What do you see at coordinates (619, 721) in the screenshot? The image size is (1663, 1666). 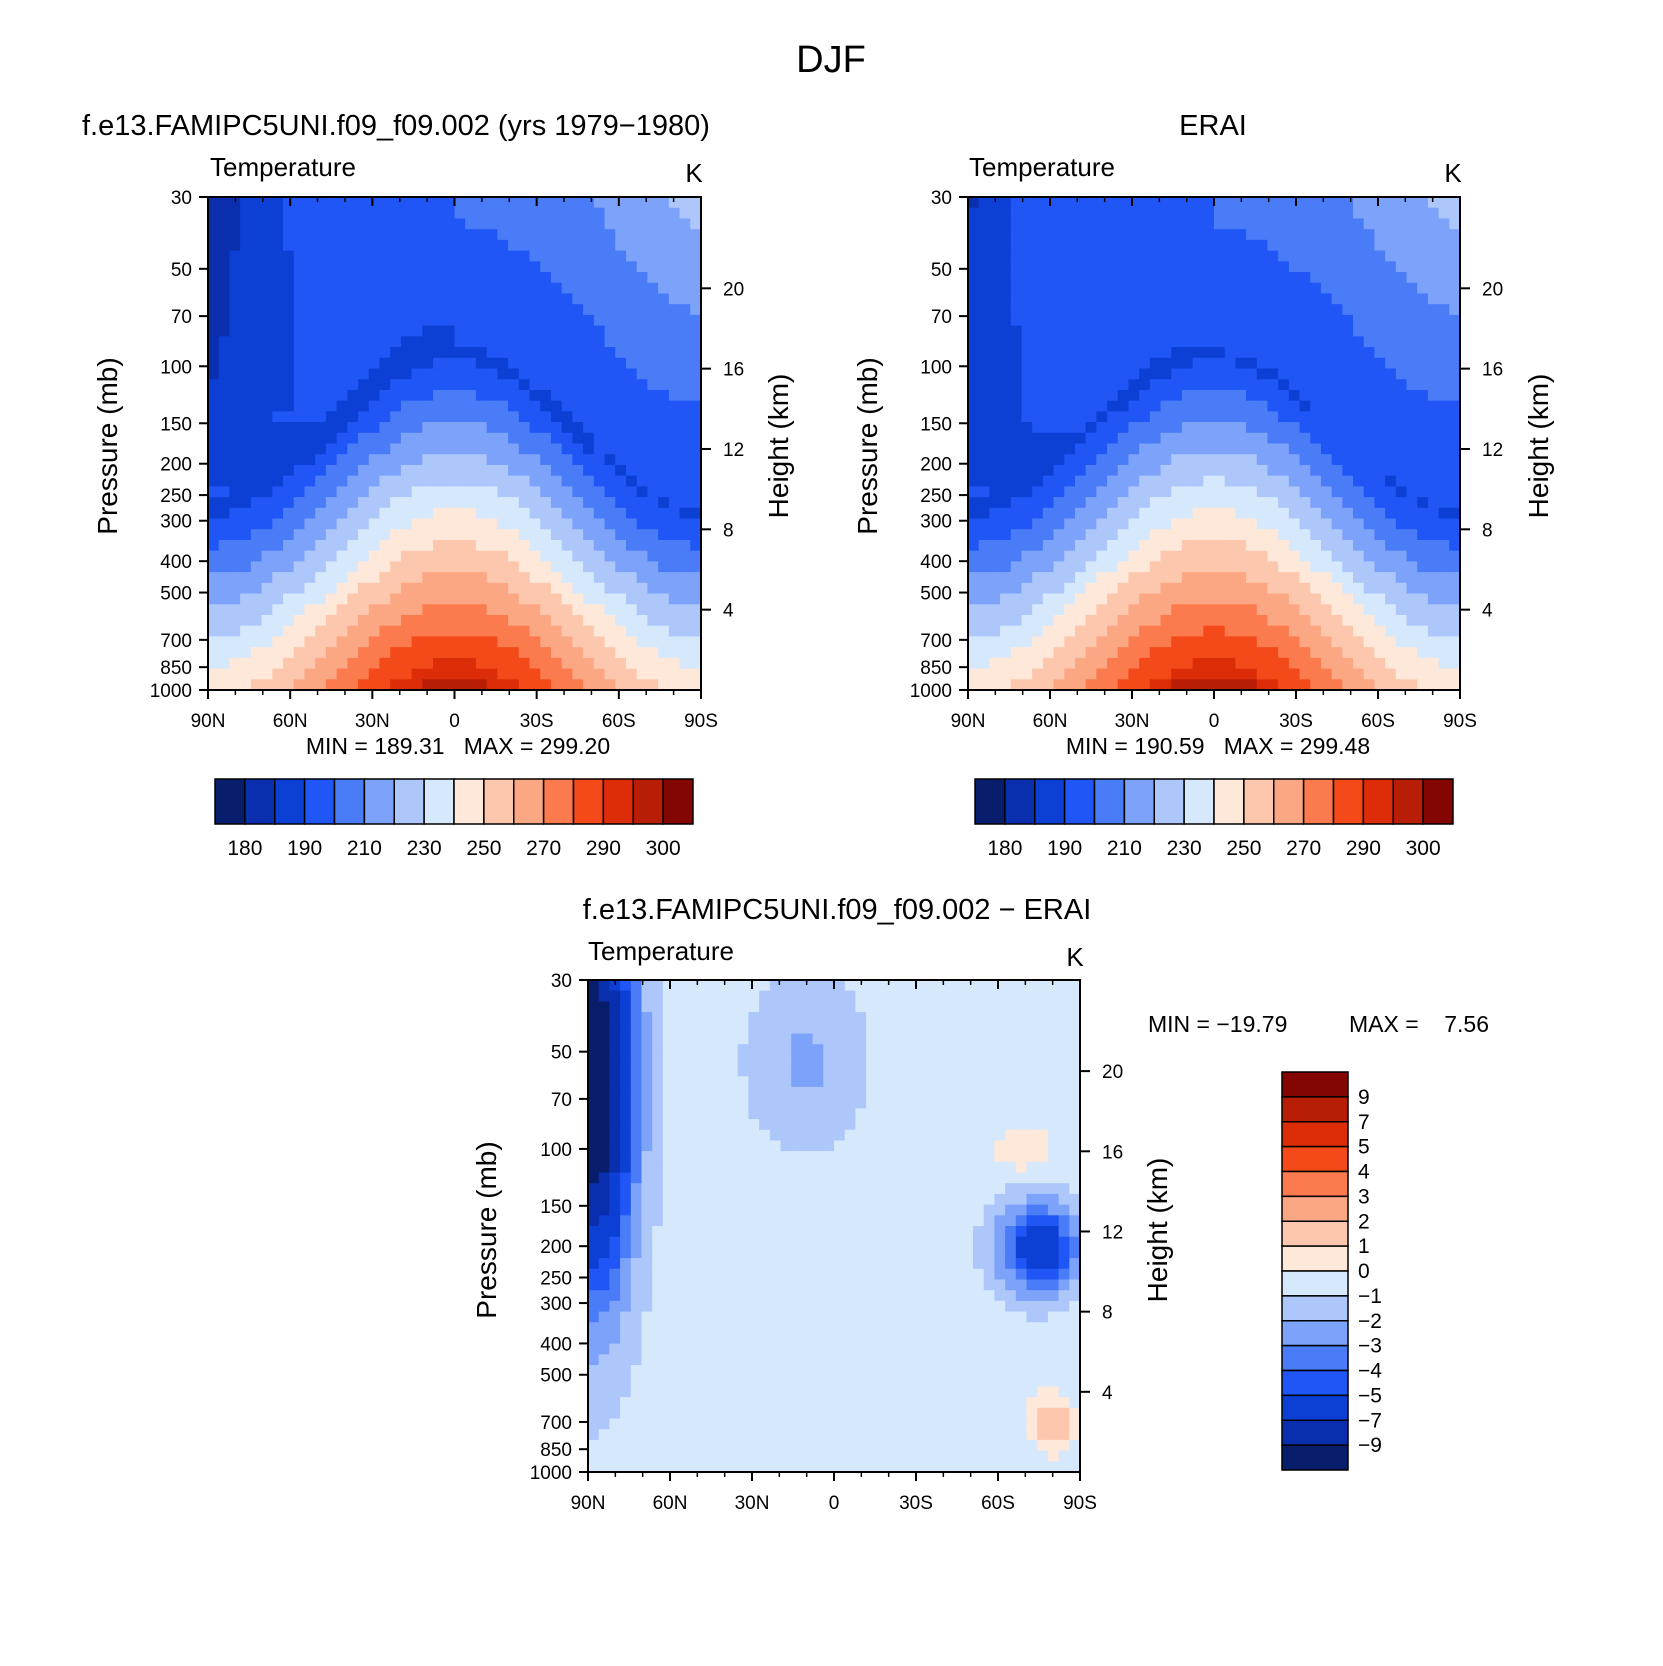 I see `x-tick-label: 60S` at bounding box center [619, 721].